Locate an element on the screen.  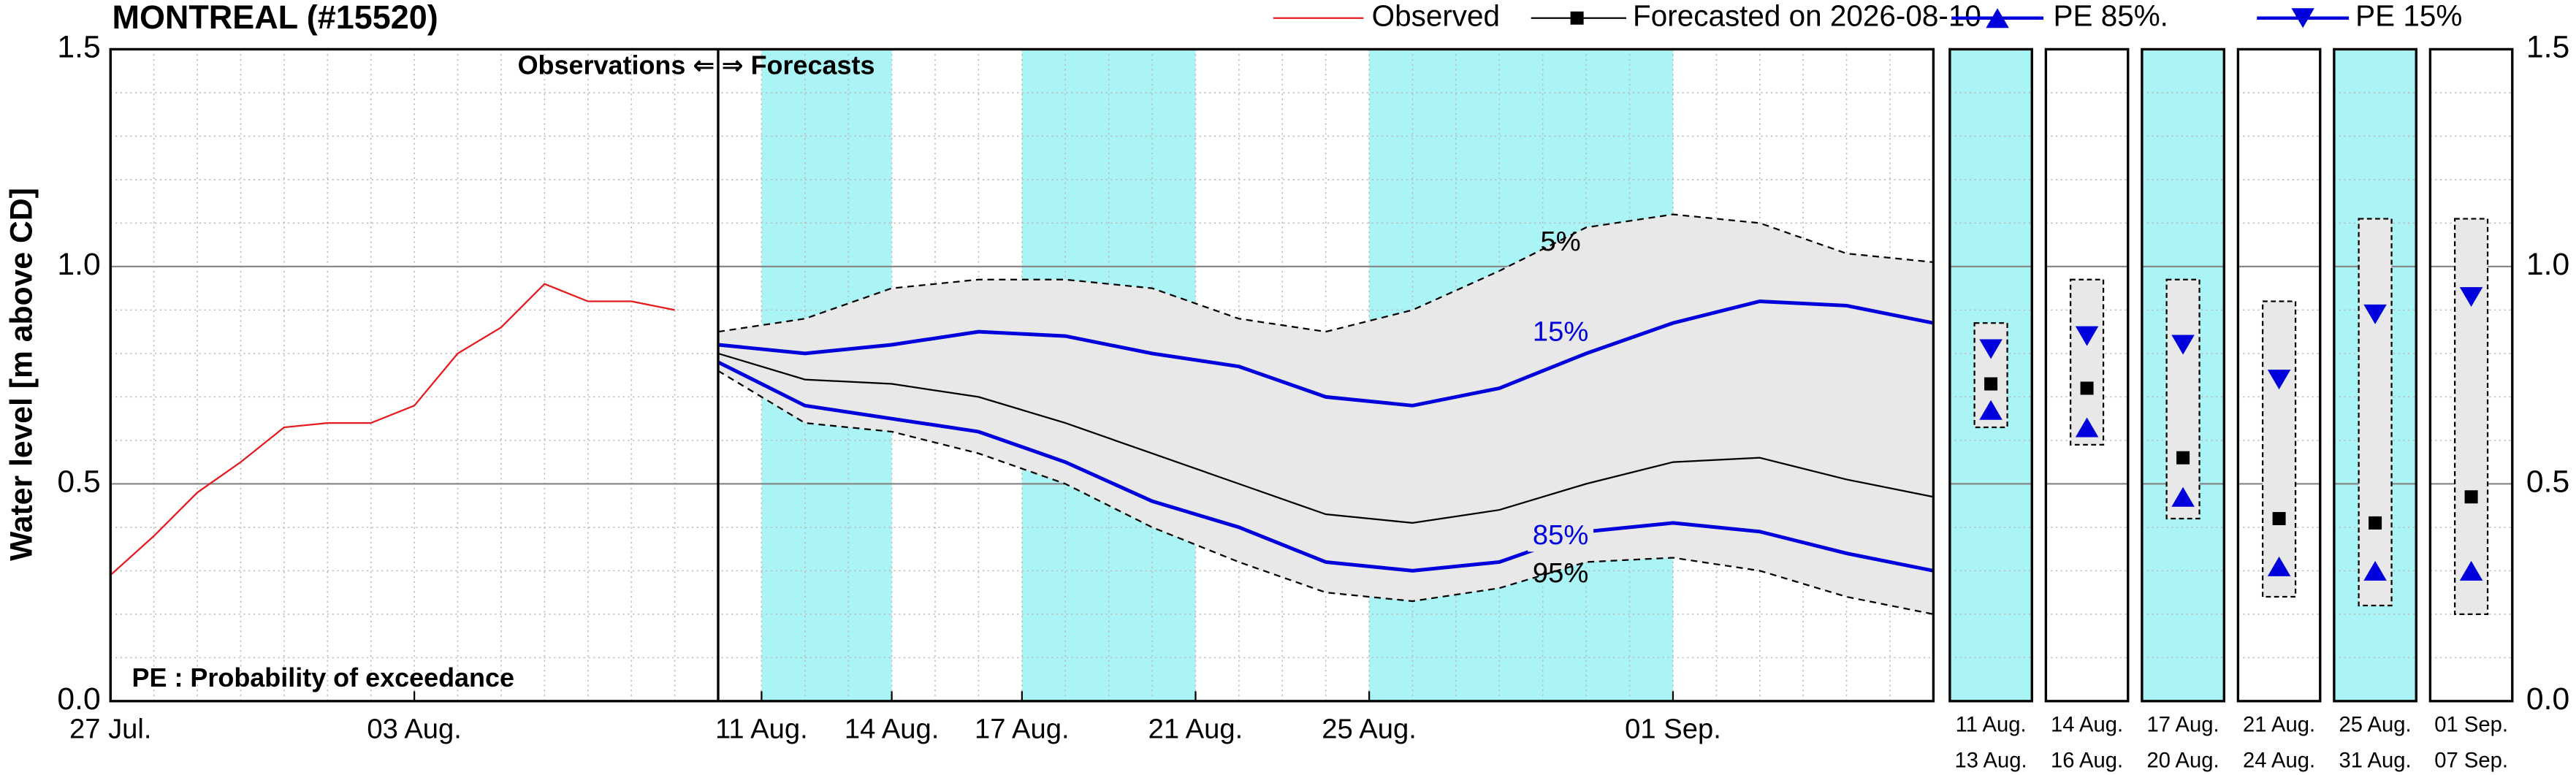
pe15-line is located at coordinates (1325, 353).